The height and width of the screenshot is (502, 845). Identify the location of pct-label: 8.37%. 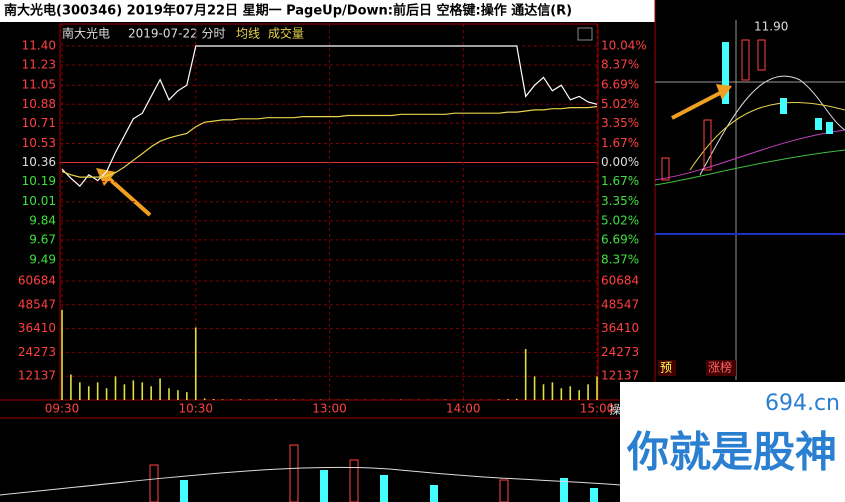
(620, 65).